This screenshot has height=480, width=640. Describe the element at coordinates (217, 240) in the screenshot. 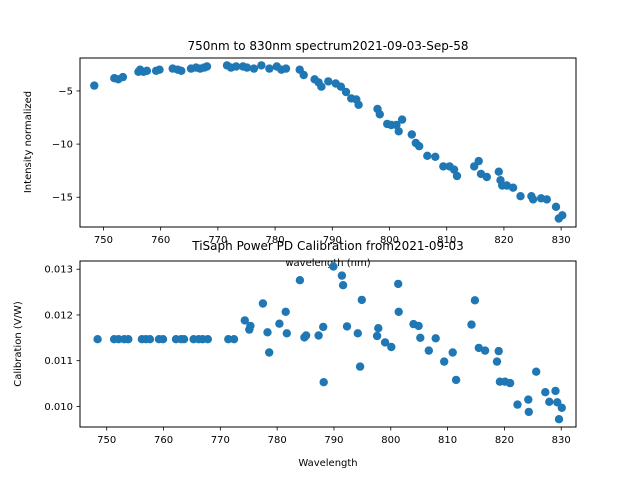

I see `spectrum-x-tick-label: 770` at that location.